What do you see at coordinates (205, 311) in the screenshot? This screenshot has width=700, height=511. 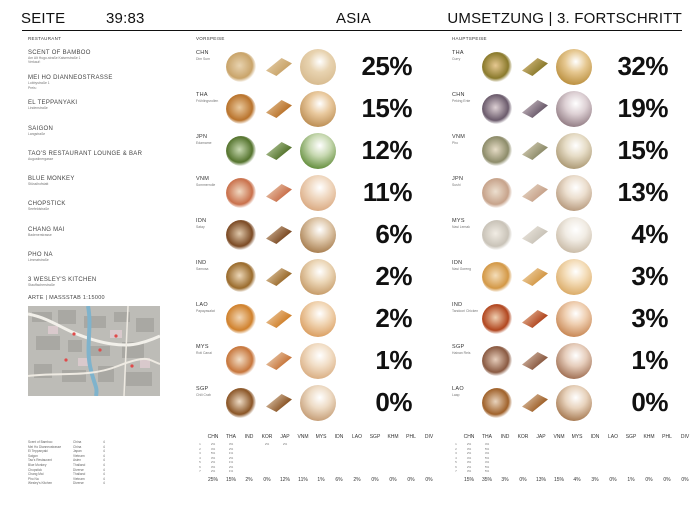 I see `dish-name: Papayasalat` at bounding box center [205, 311].